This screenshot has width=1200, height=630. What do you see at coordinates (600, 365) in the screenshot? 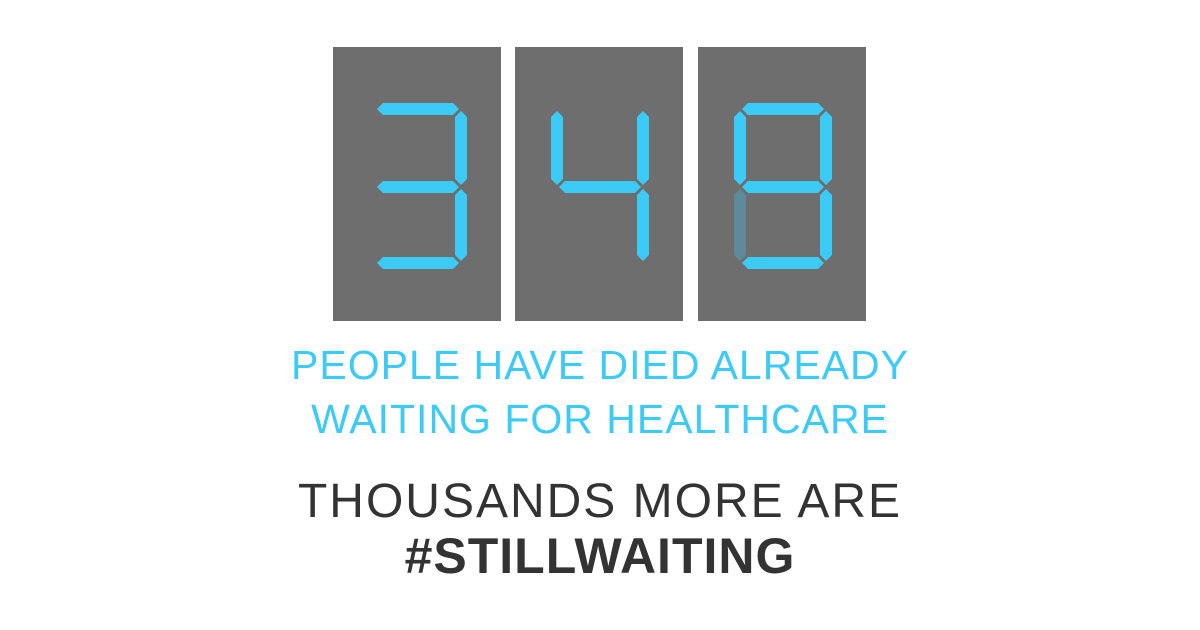
I see `headline-line-1: PEOPLE HAVE DIED ALREADY` at bounding box center [600, 365].